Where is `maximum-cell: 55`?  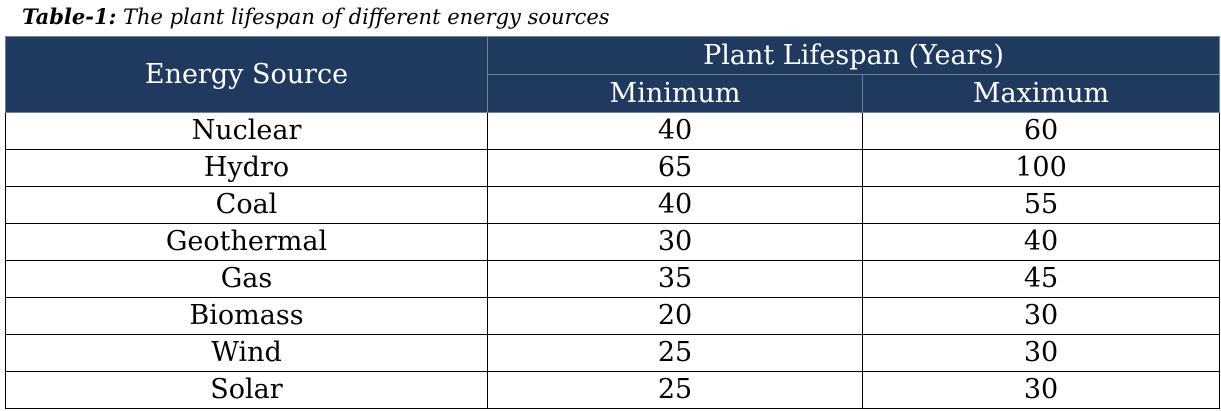
maximum-cell: 55 is located at coordinates (1041, 205).